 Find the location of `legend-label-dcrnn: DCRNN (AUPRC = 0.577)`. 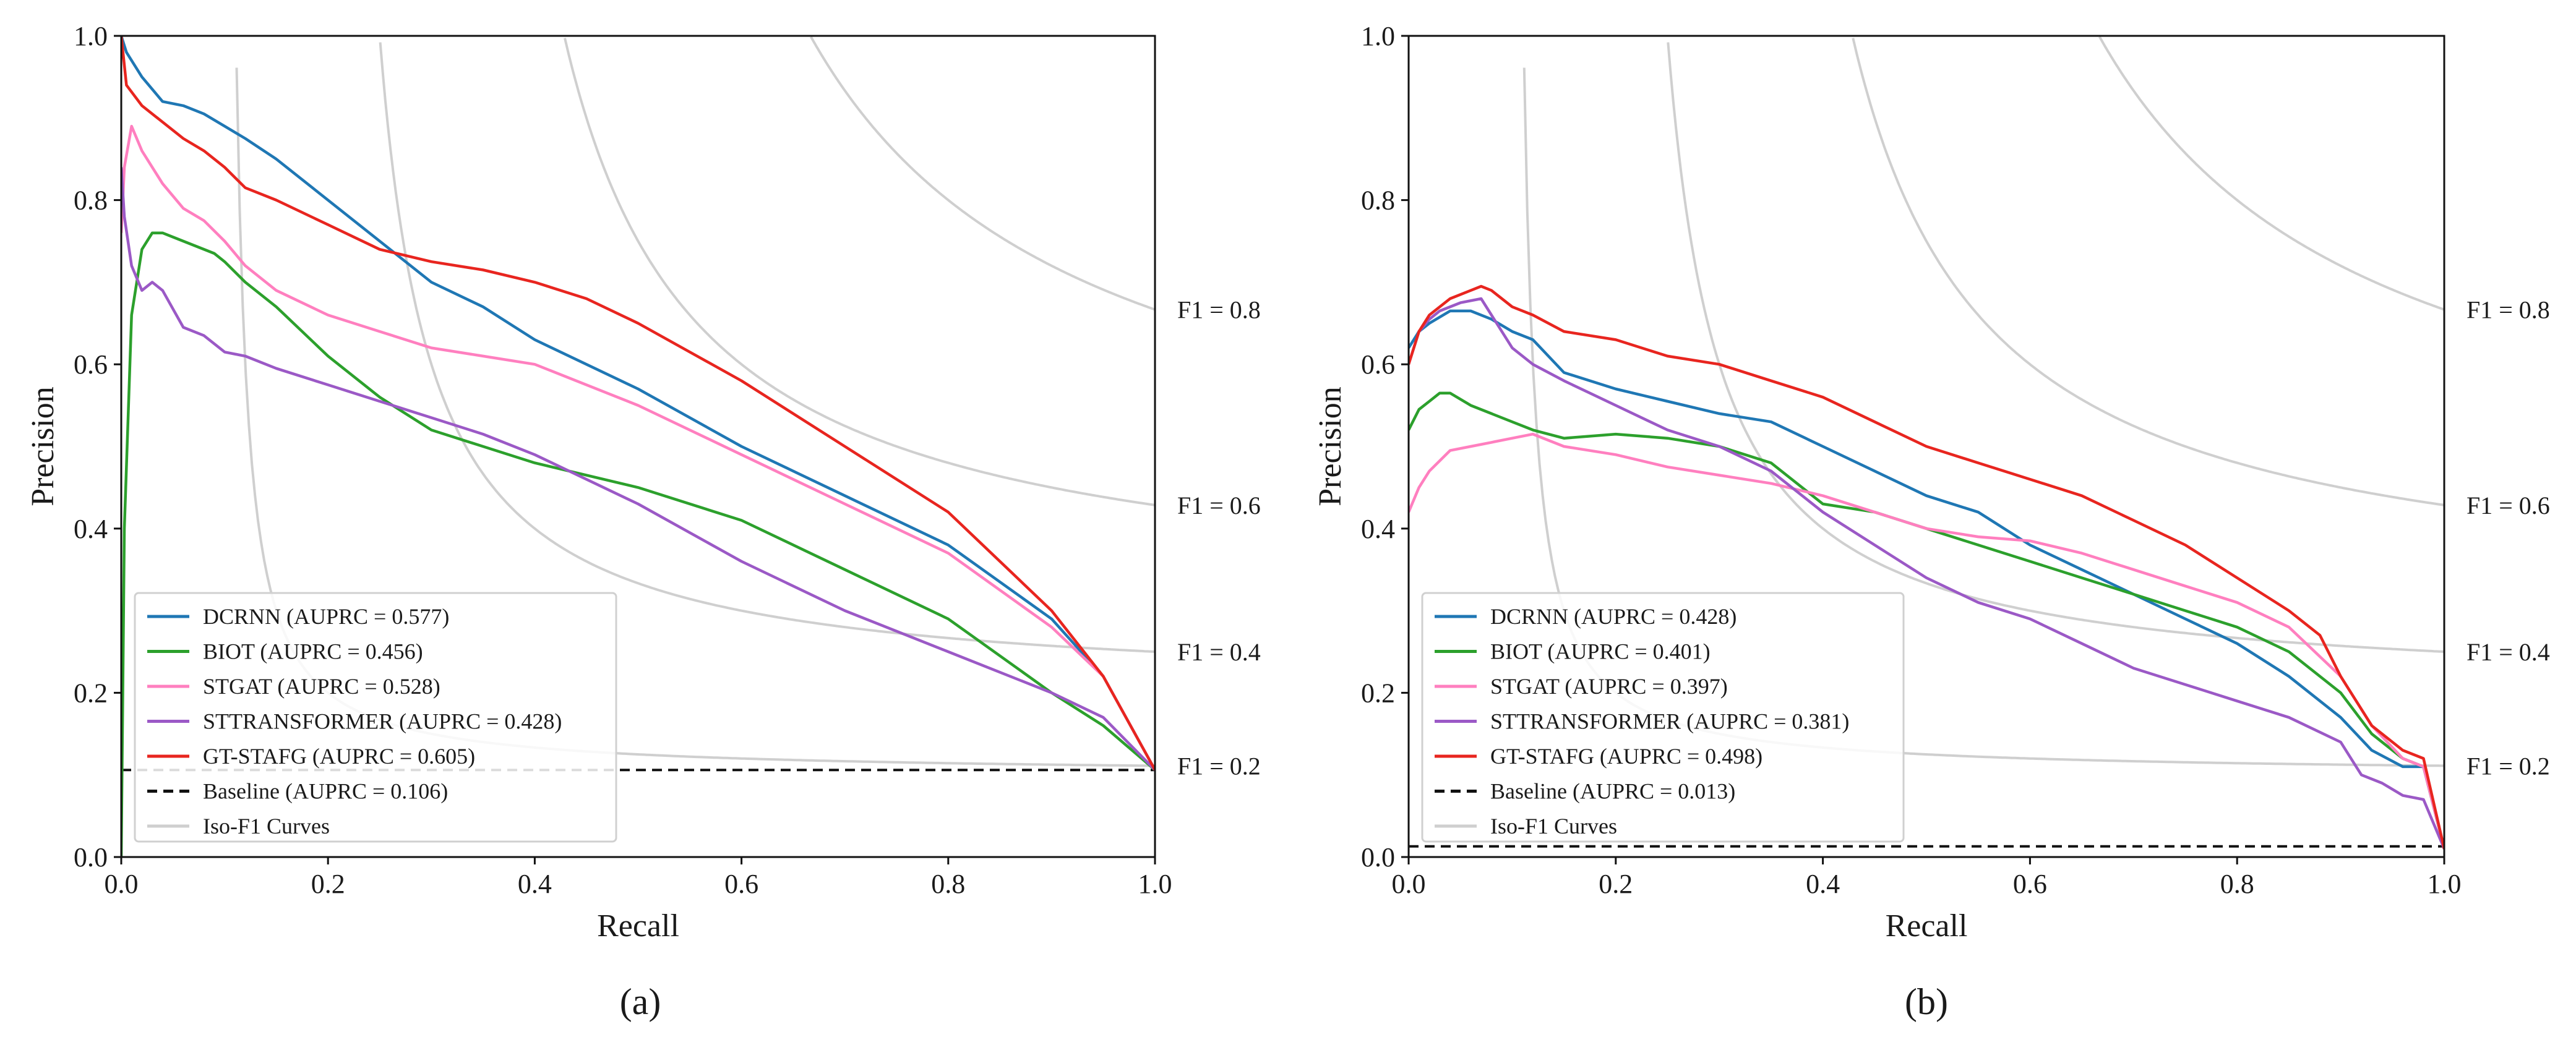

legend-label-dcrnn: DCRNN (AUPRC = 0.577) is located at coordinates (326, 616).